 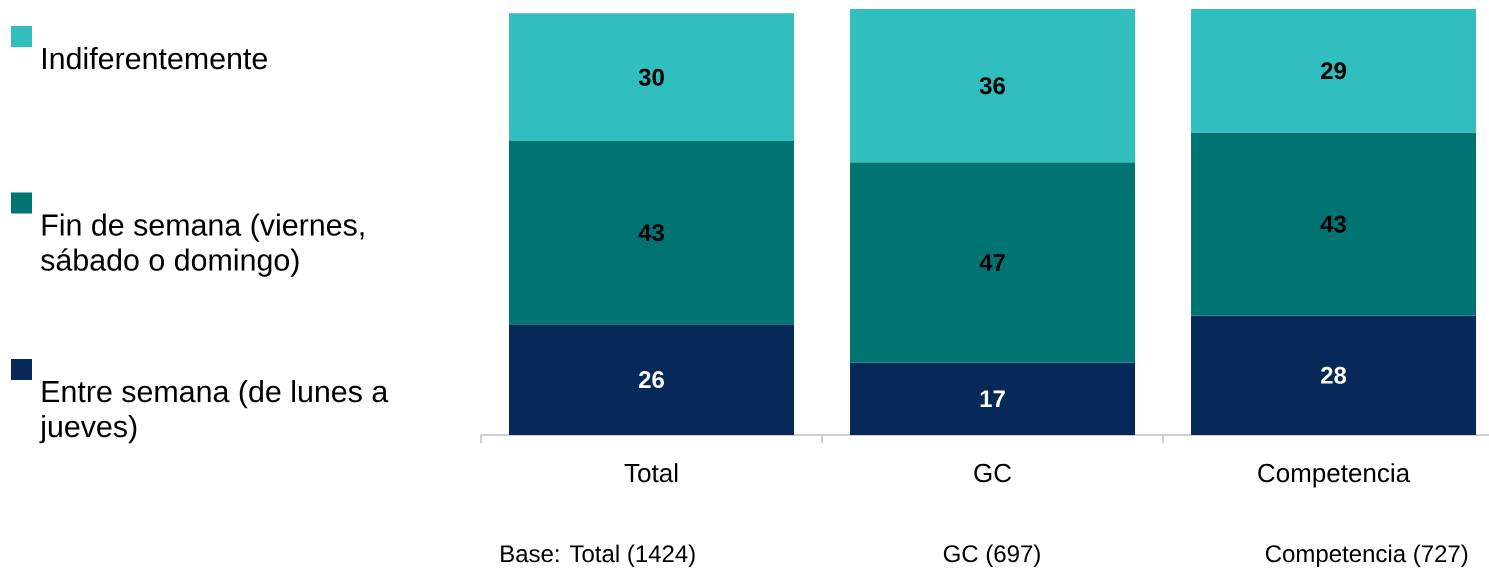 I want to click on legend-label: Fin de semana (viernes, sábado o domingo), so click(x=202, y=245).